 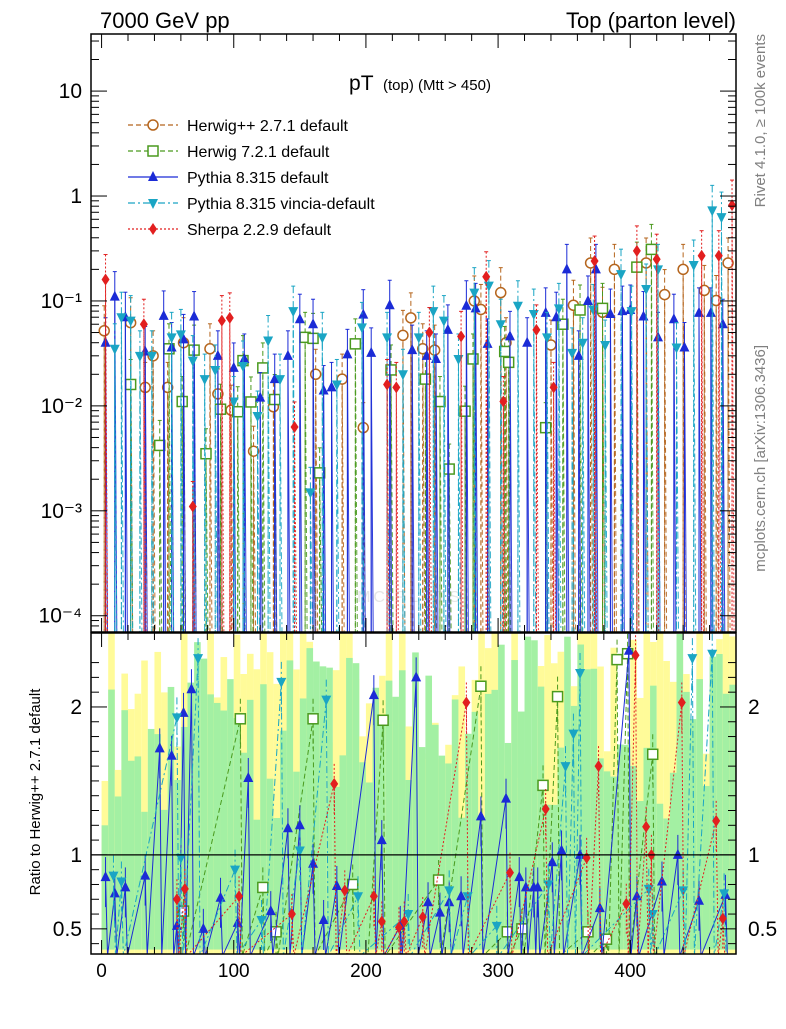 I want to click on legend-entry: Herwig 7.2.1 default, so click(x=229, y=152).